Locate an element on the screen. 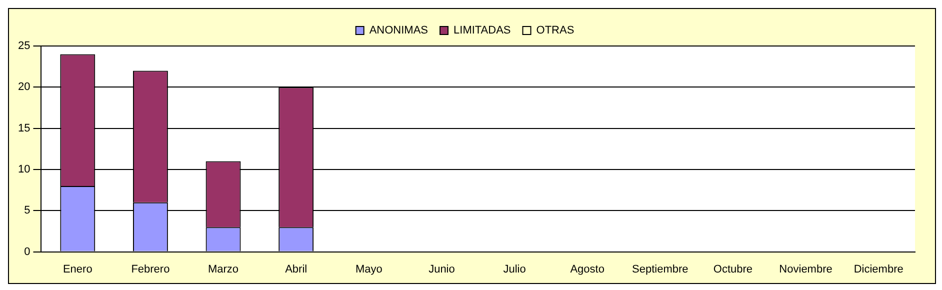 The image size is (942, 290). y-tick-label: 25 is located at coordinates (24, 46).